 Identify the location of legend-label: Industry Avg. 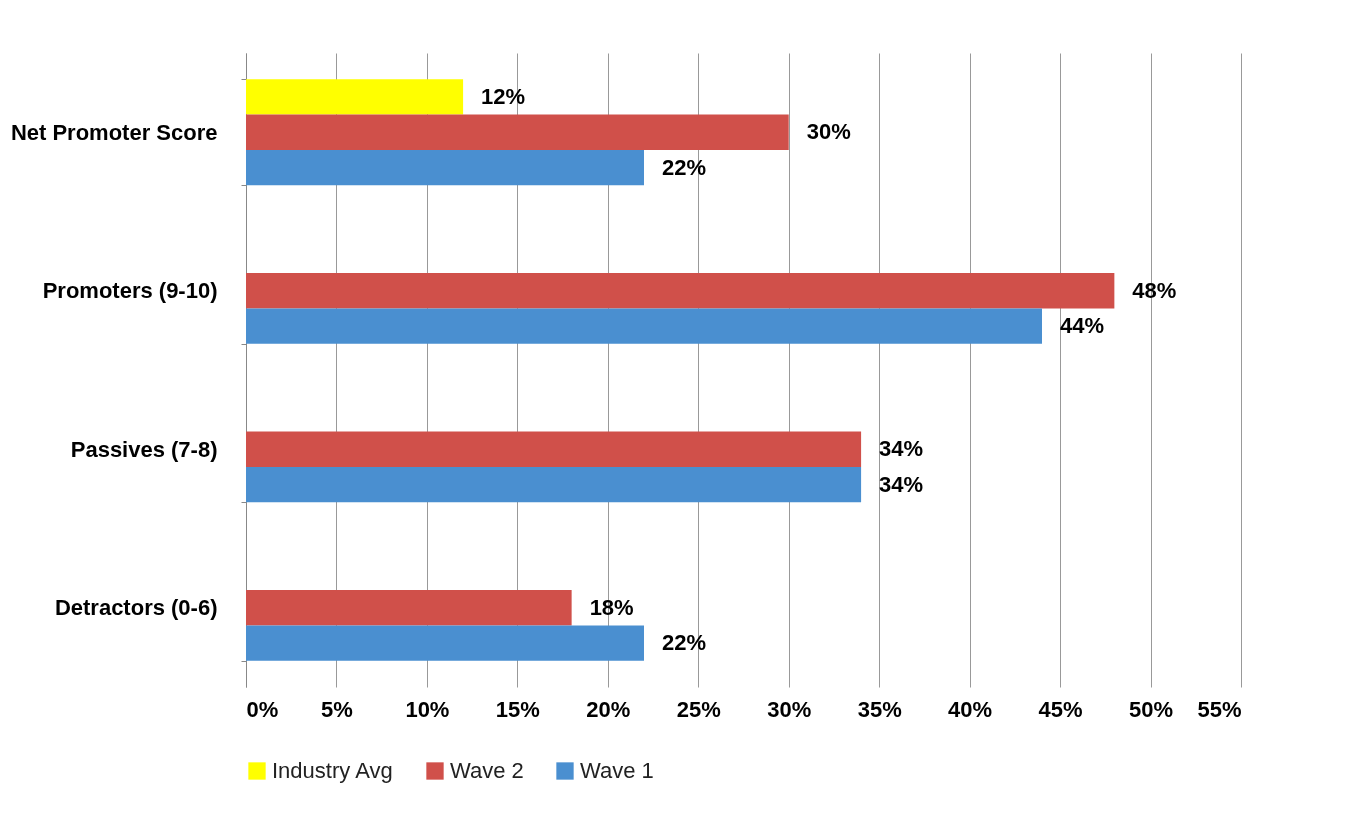
(332, 770).